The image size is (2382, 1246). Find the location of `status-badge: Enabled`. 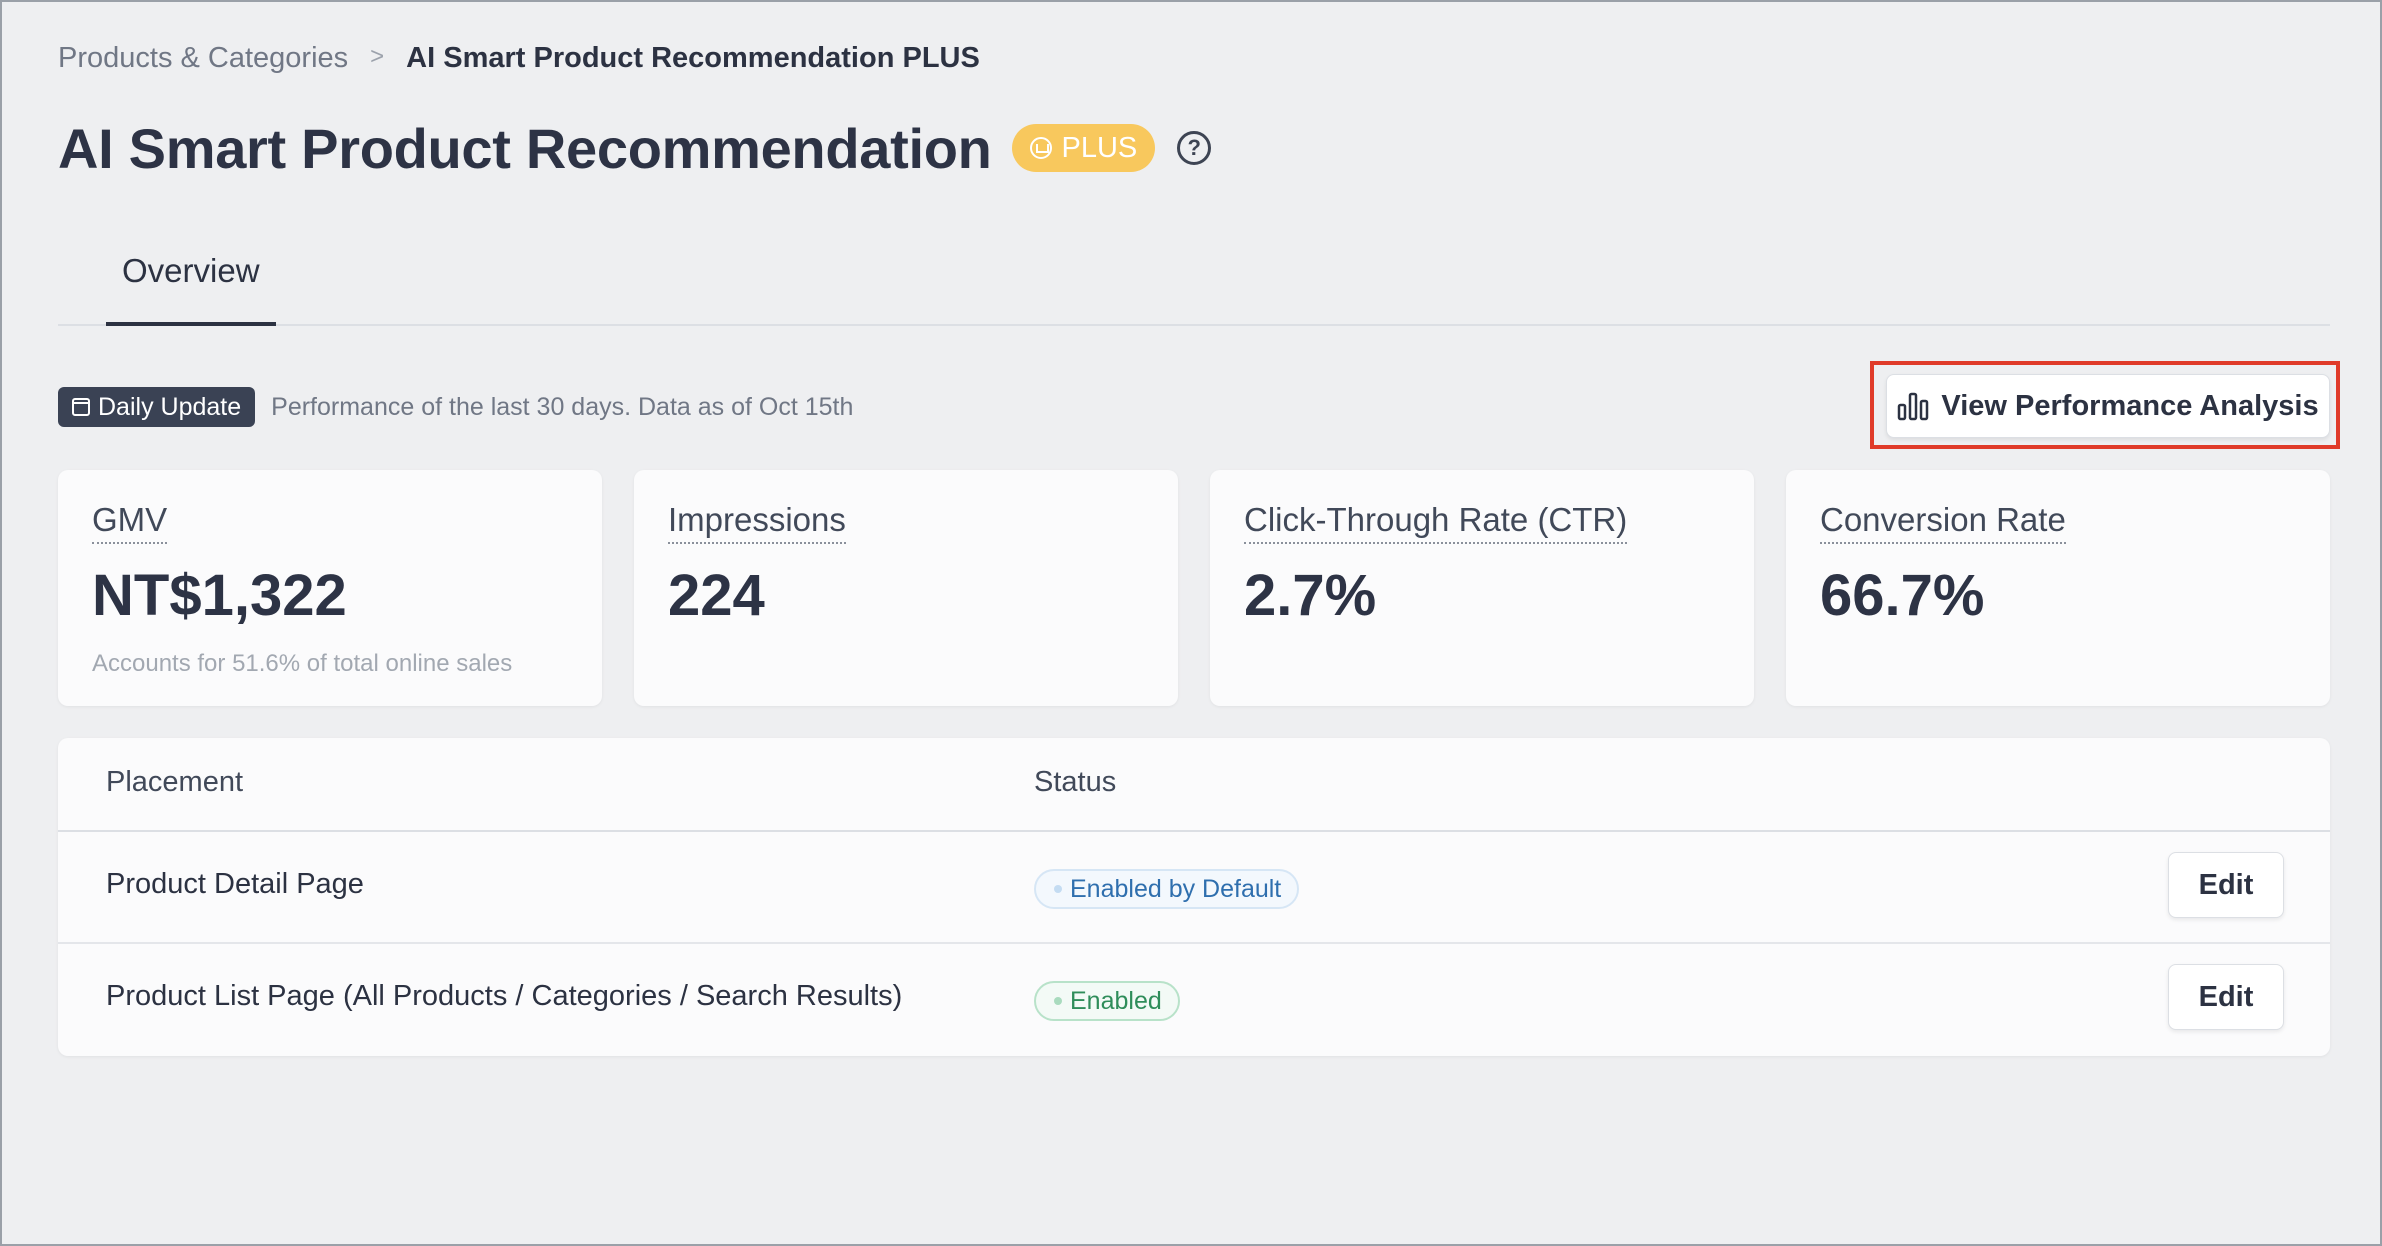

status-badge: Enabled is located at coordinates (1107, 1001).